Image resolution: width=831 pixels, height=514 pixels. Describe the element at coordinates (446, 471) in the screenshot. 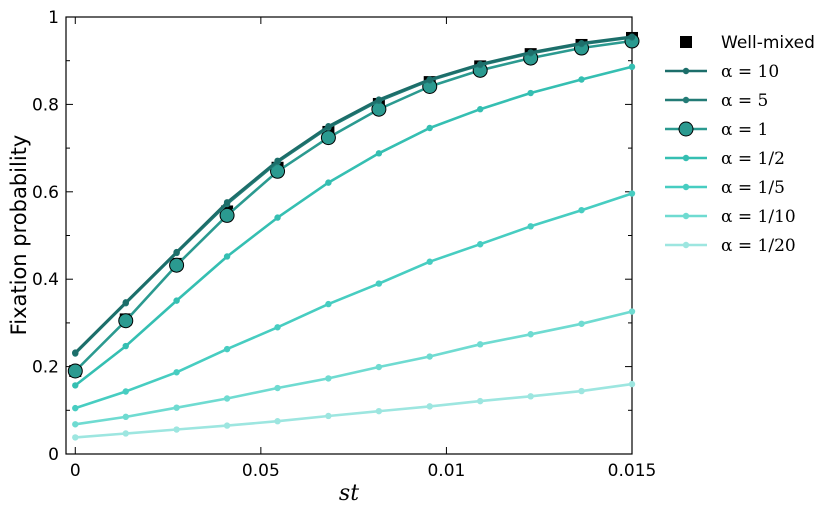

I see `x-tick-label: 0.01` at that location.